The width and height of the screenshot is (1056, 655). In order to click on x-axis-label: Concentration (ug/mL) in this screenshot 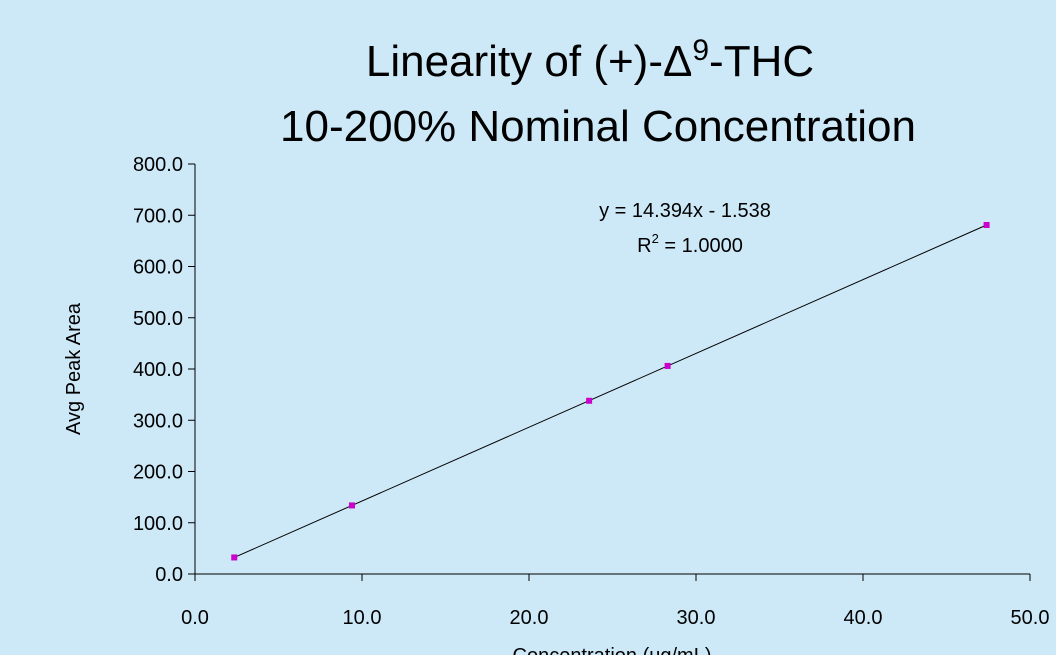, I will do `click(612, 650)`.